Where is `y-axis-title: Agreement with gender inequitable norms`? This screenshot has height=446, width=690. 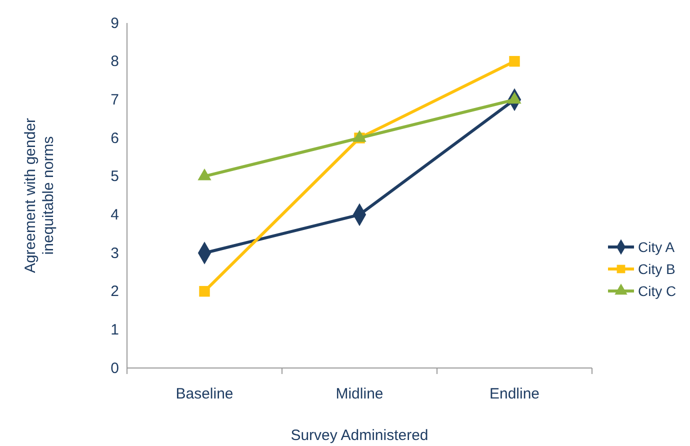
y-axis-title: Agreement with gender inequitable norms is located at coordinates (39, 196).